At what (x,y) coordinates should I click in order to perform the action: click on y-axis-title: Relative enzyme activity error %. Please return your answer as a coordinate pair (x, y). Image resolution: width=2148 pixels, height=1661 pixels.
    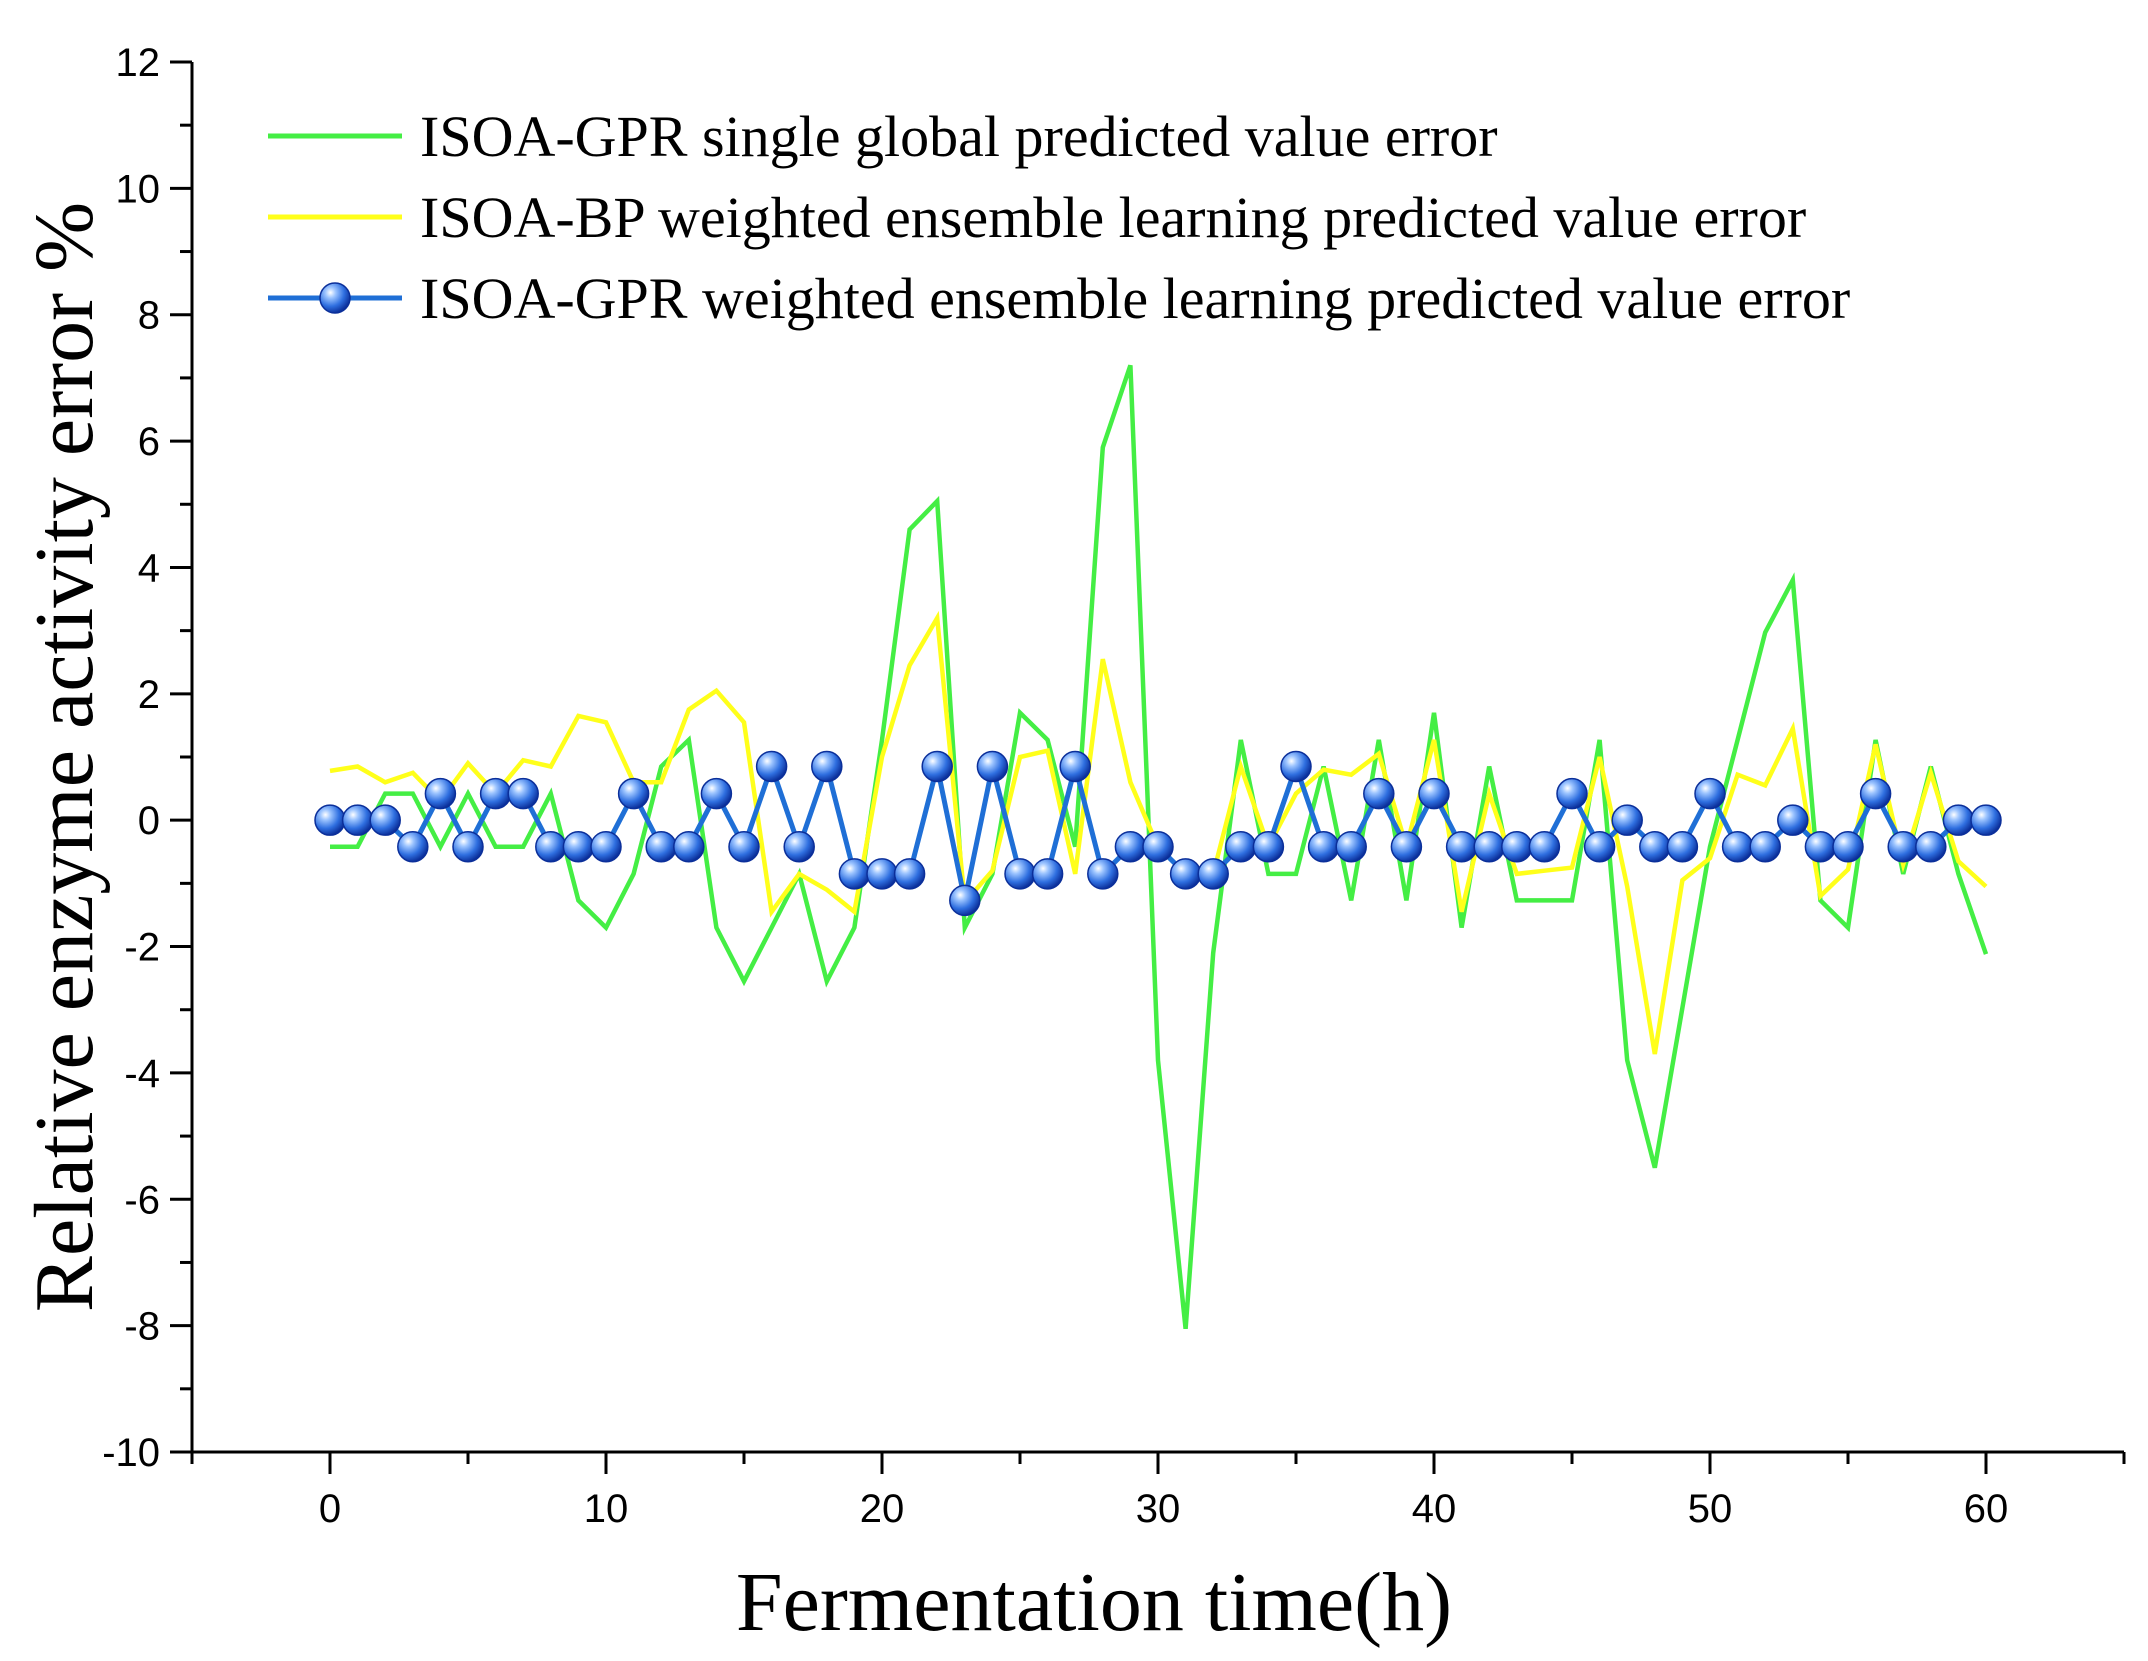
    Looking at the image, I should click on (64, 757).